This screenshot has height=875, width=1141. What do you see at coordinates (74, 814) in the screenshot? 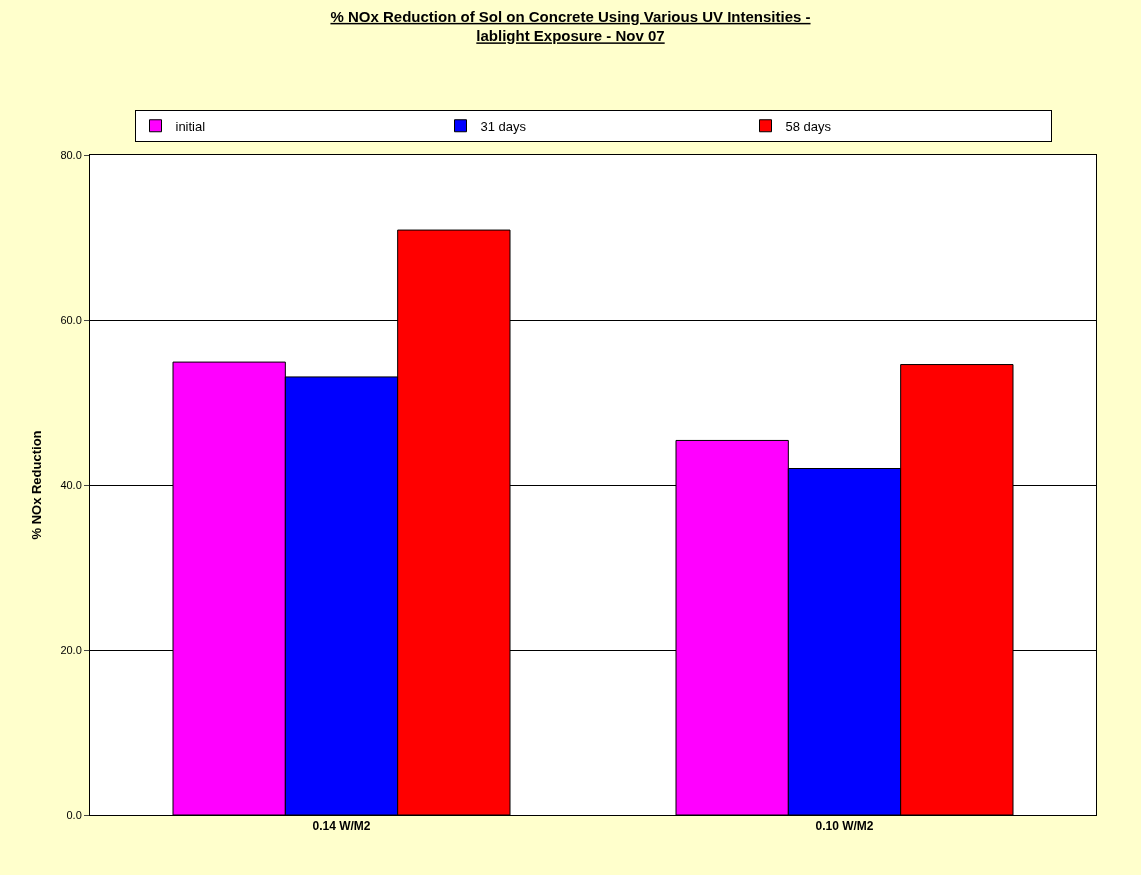
I see `y-tick-label: 0.0` at bounding box center [74, 814].